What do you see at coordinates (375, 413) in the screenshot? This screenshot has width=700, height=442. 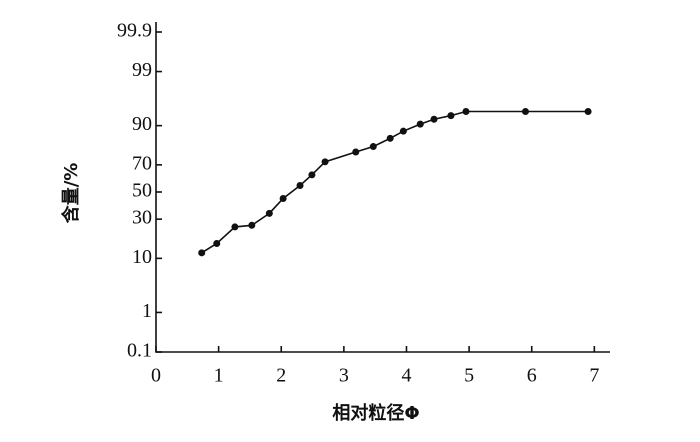 I see `x-axis-label: 相对粒径Φ` at bounding box center [375, 413].